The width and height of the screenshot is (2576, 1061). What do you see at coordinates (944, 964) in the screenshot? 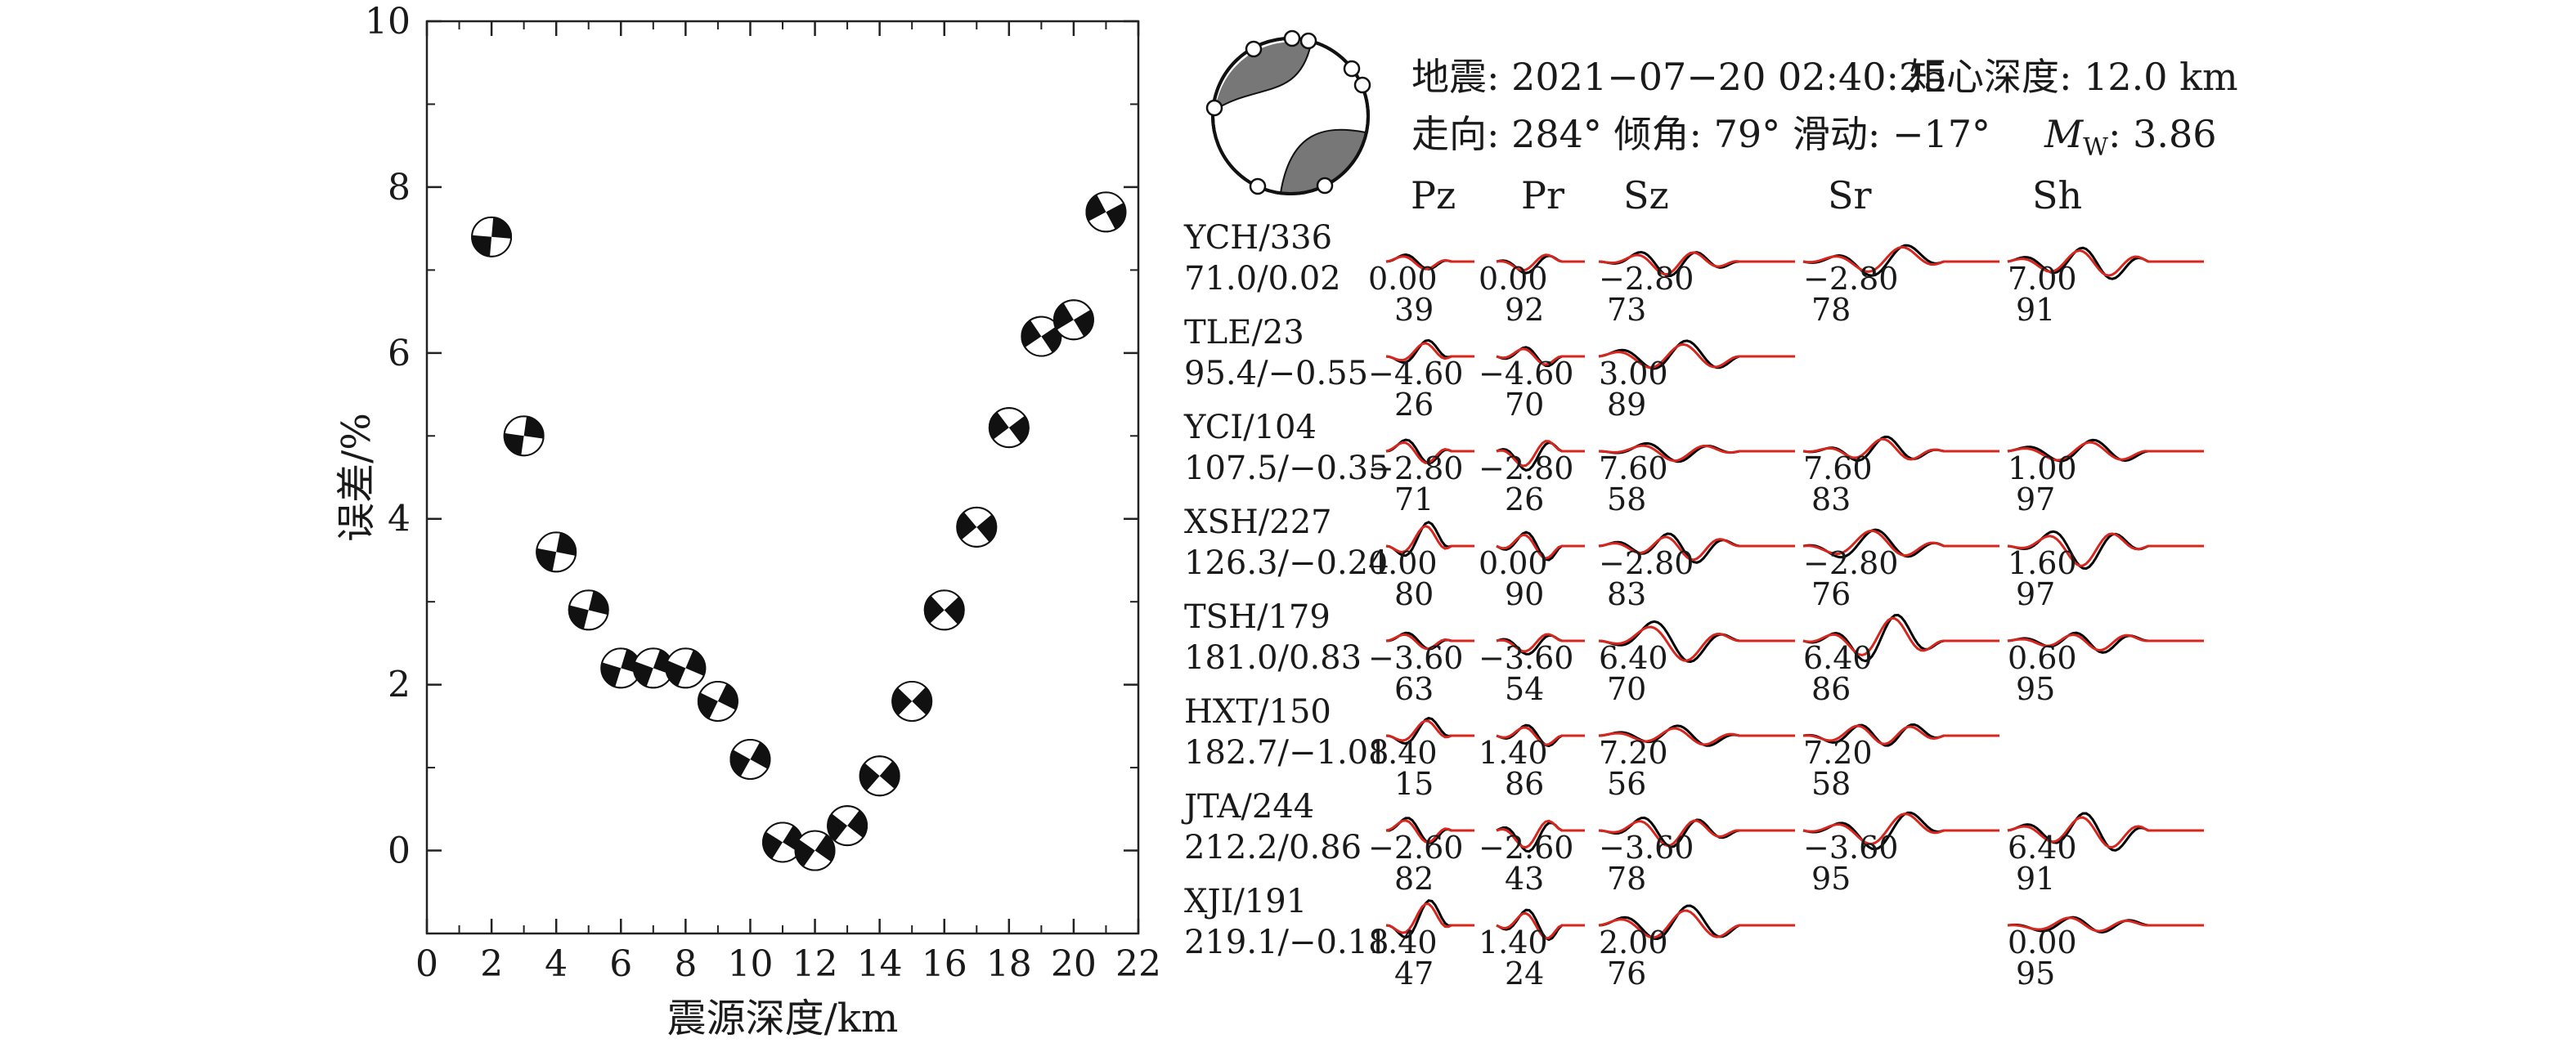
I see `x-tick-label: 16` at bounding box center [944, 964].